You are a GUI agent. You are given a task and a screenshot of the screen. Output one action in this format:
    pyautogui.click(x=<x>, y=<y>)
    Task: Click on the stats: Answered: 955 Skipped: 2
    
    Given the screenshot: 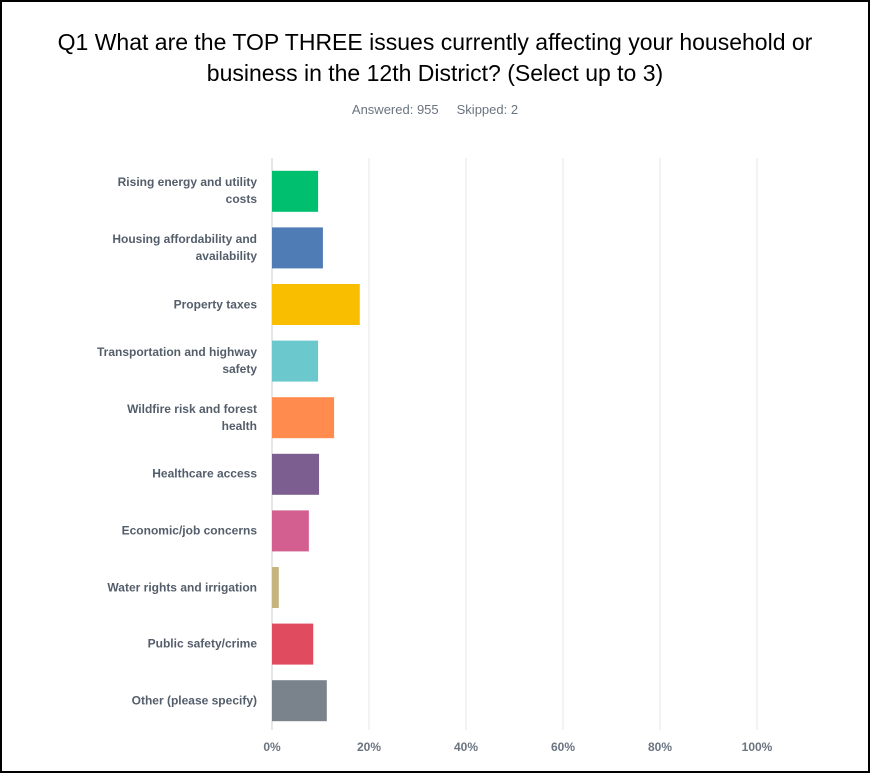 What is the action you would take?
    pyautogui.click(x=435, y=109)
    